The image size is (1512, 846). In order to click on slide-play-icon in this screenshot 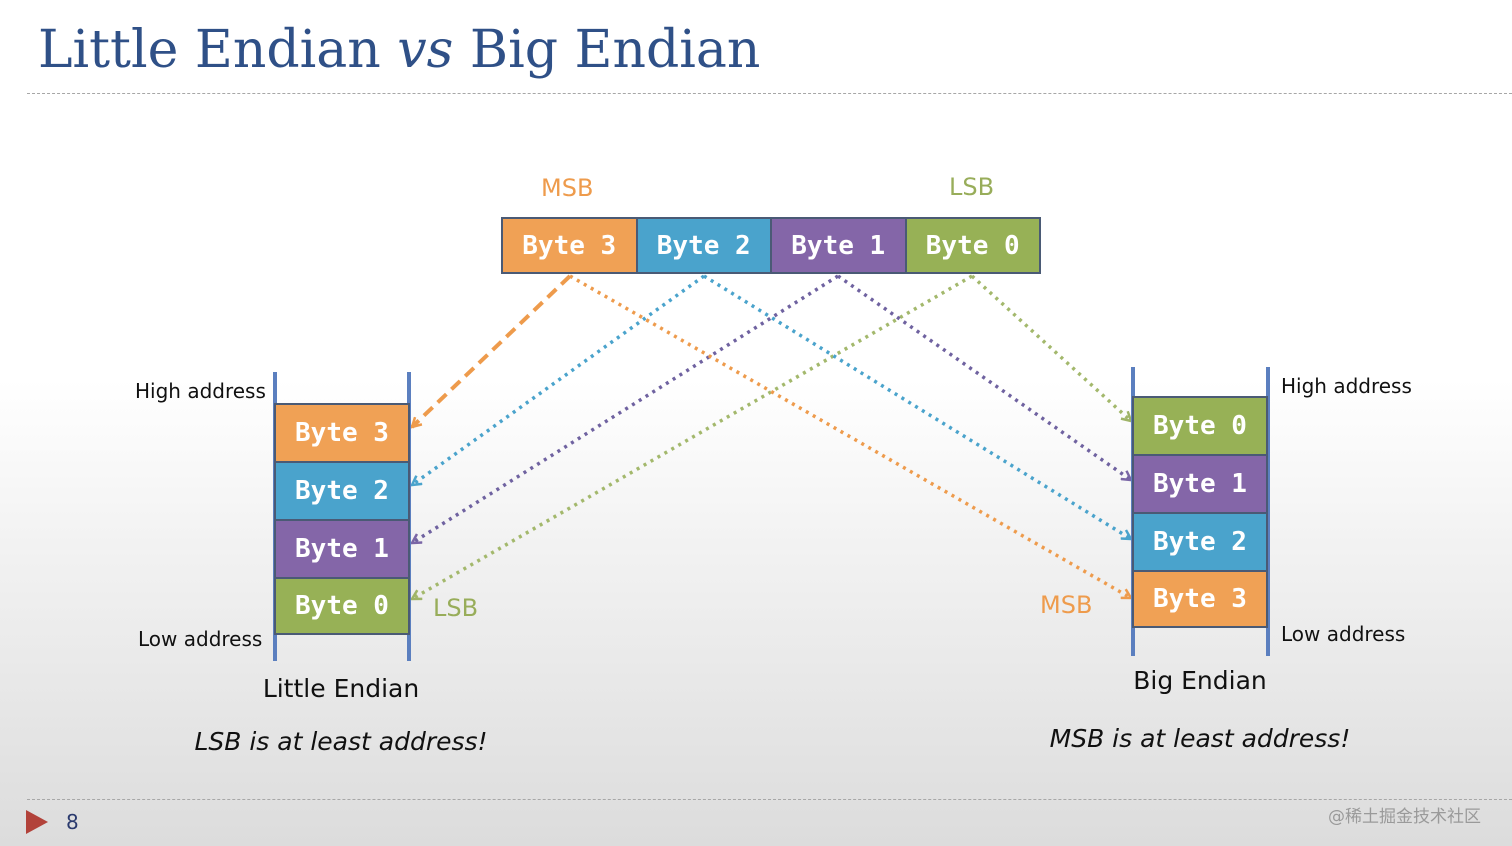, I will do `click(37, 822)`.